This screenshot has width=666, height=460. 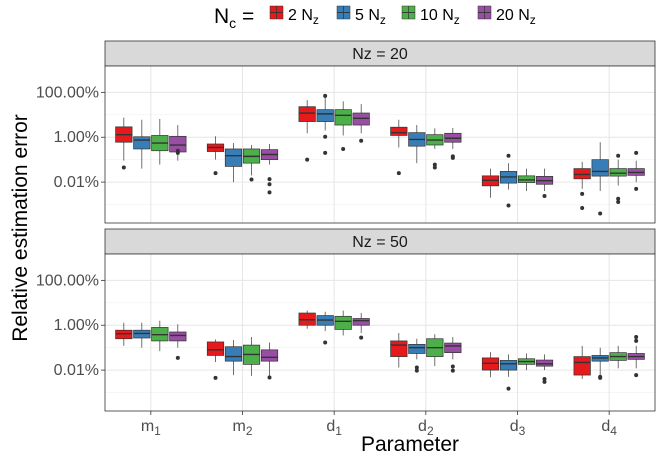 I want to click on facet-strip, so click(x=380, y=241).